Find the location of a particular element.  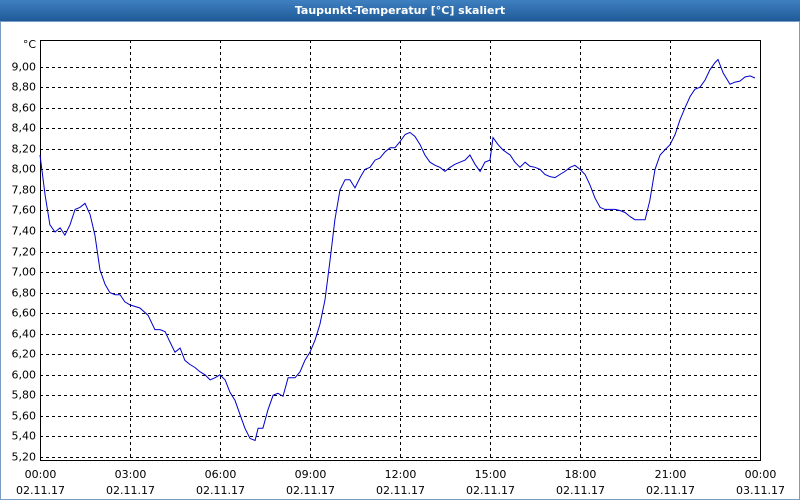

x-tick-label: 21:00 is located at coordinates (671, 474).